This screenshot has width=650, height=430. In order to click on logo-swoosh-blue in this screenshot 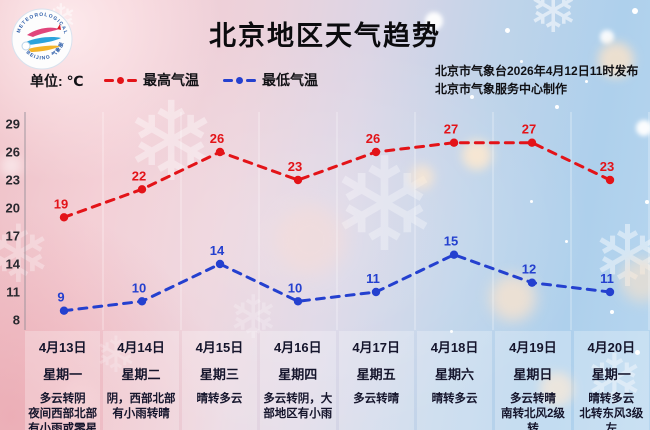, I will do `click(43, 41)`.